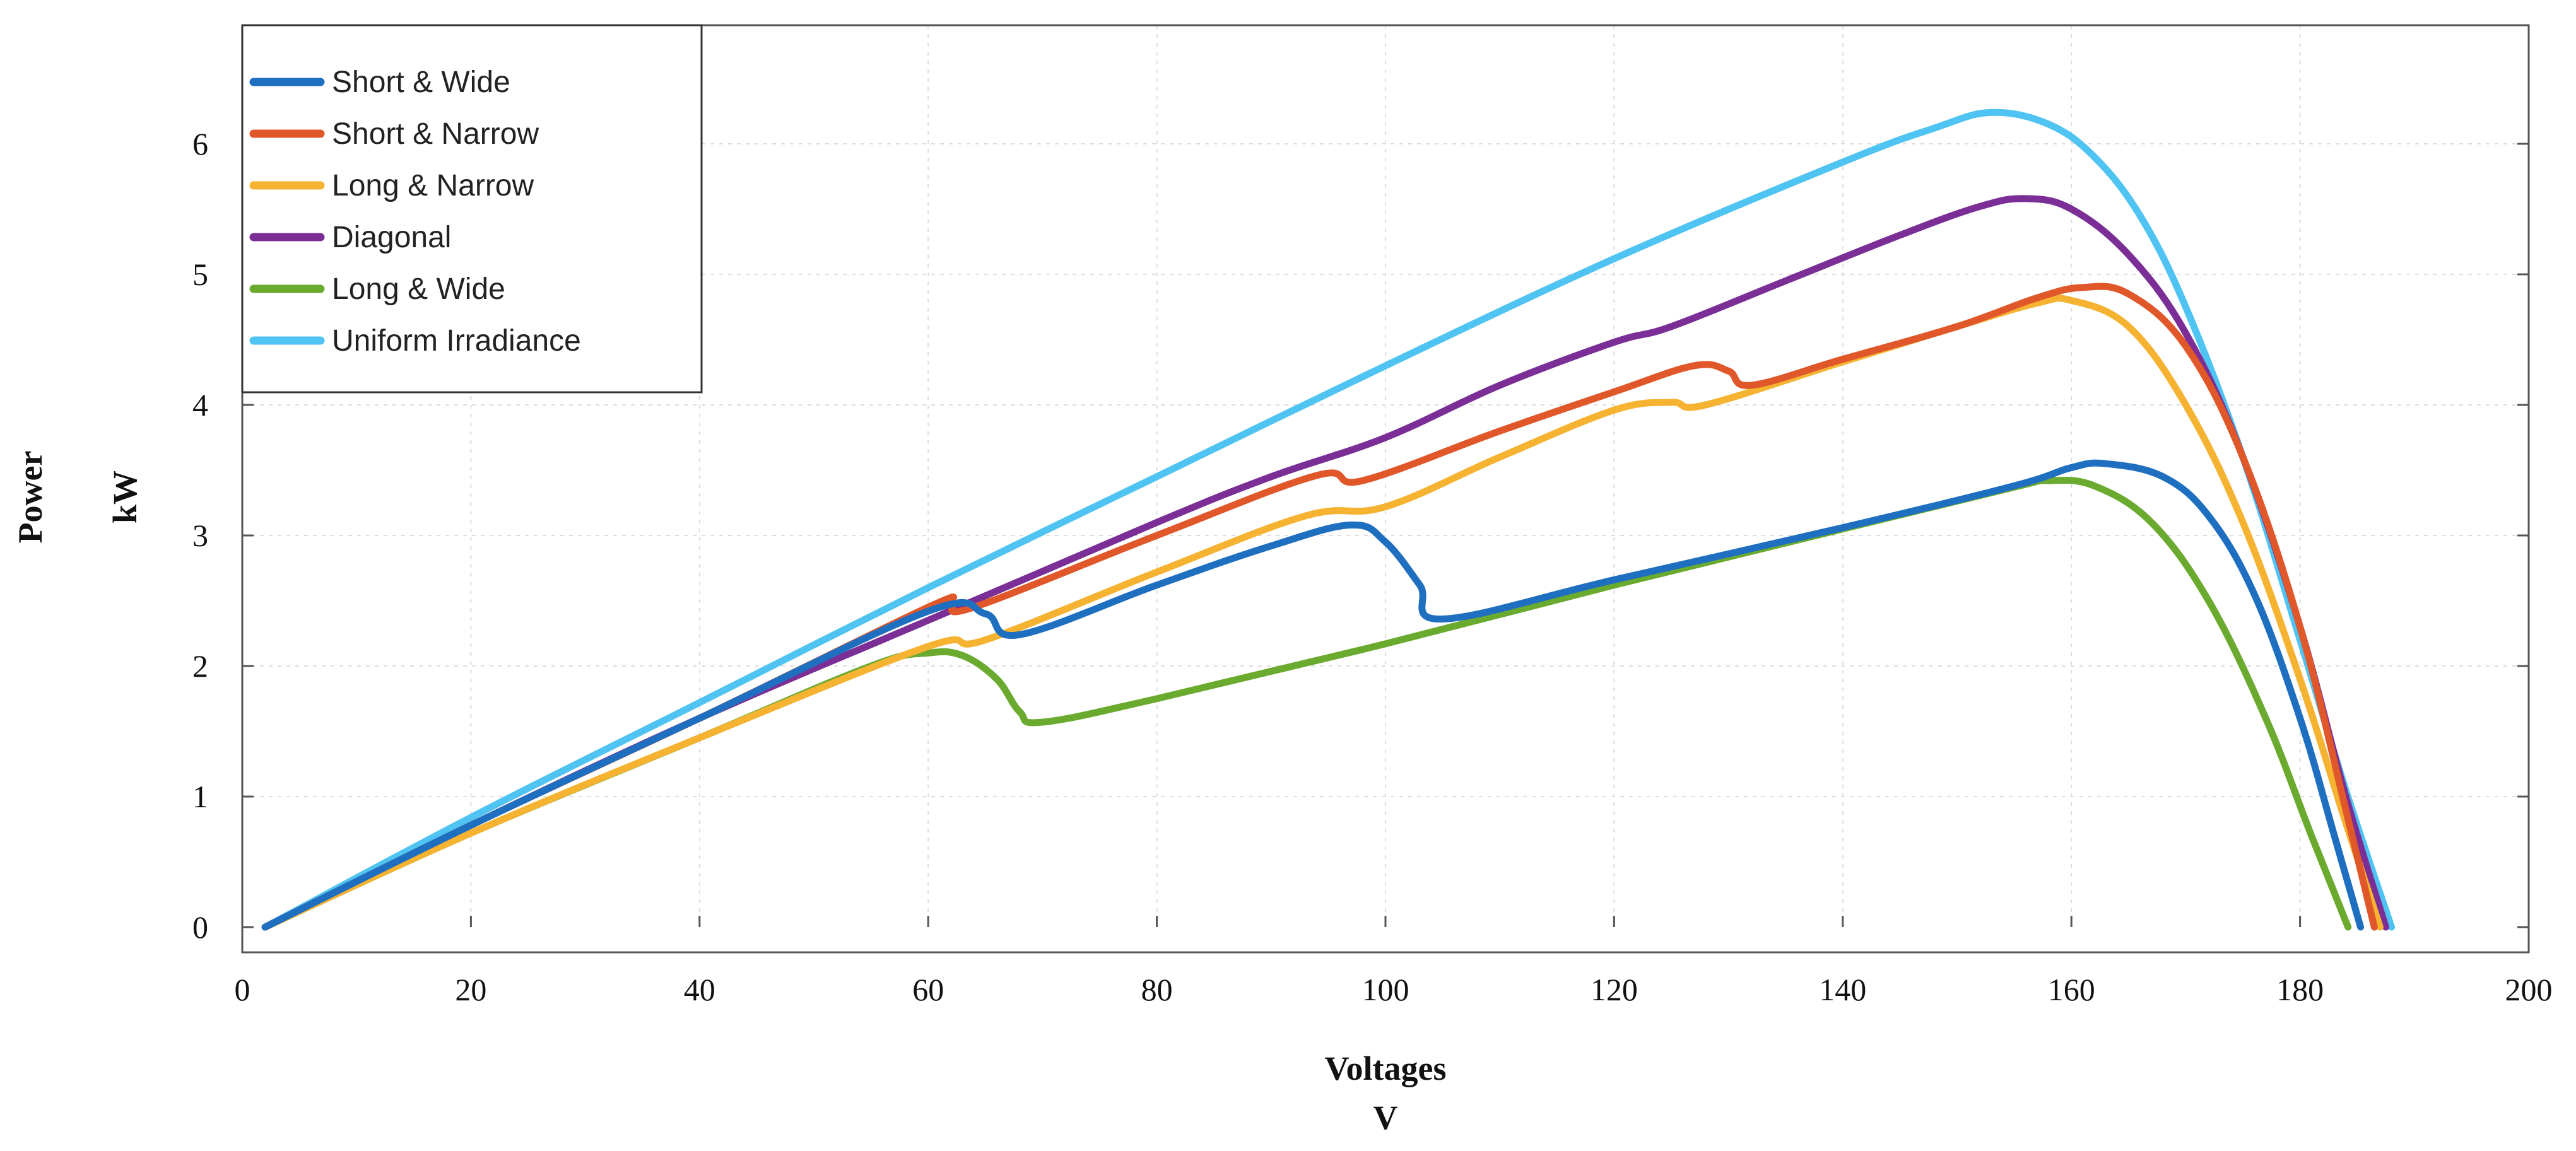 The width and height of the screenshot is (2576, 1151). I want to click on x-tick-label: 200, so click(2529, 989).